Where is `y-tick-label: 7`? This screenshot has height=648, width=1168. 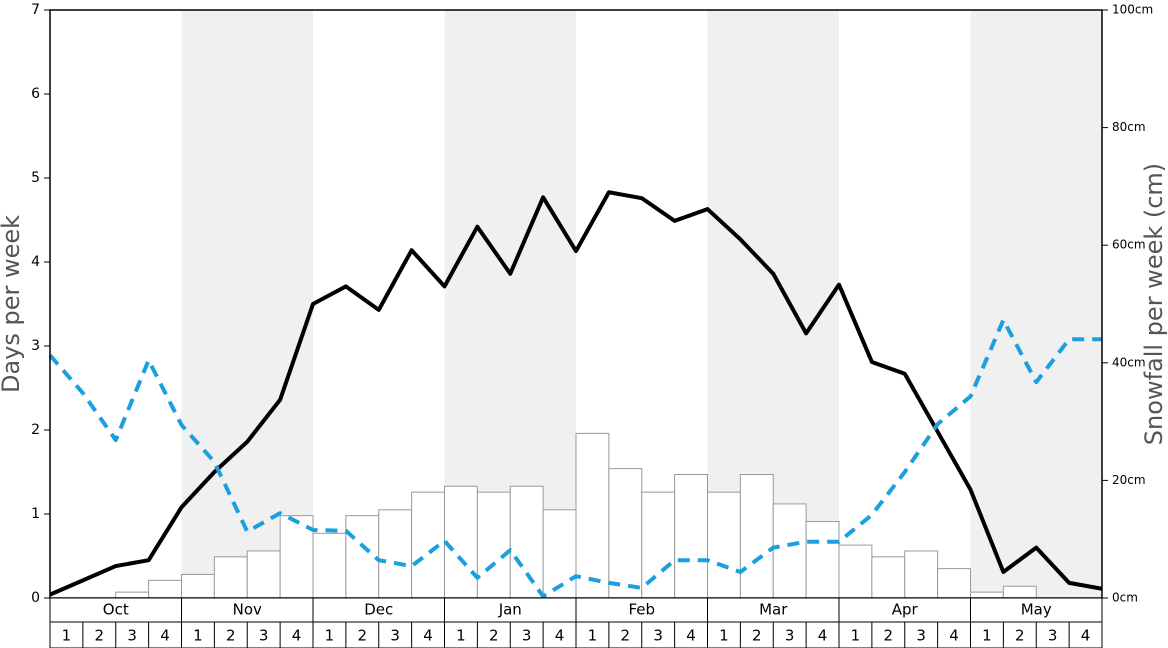 y-tick-label: 7 is located at coordinates (35, 10).